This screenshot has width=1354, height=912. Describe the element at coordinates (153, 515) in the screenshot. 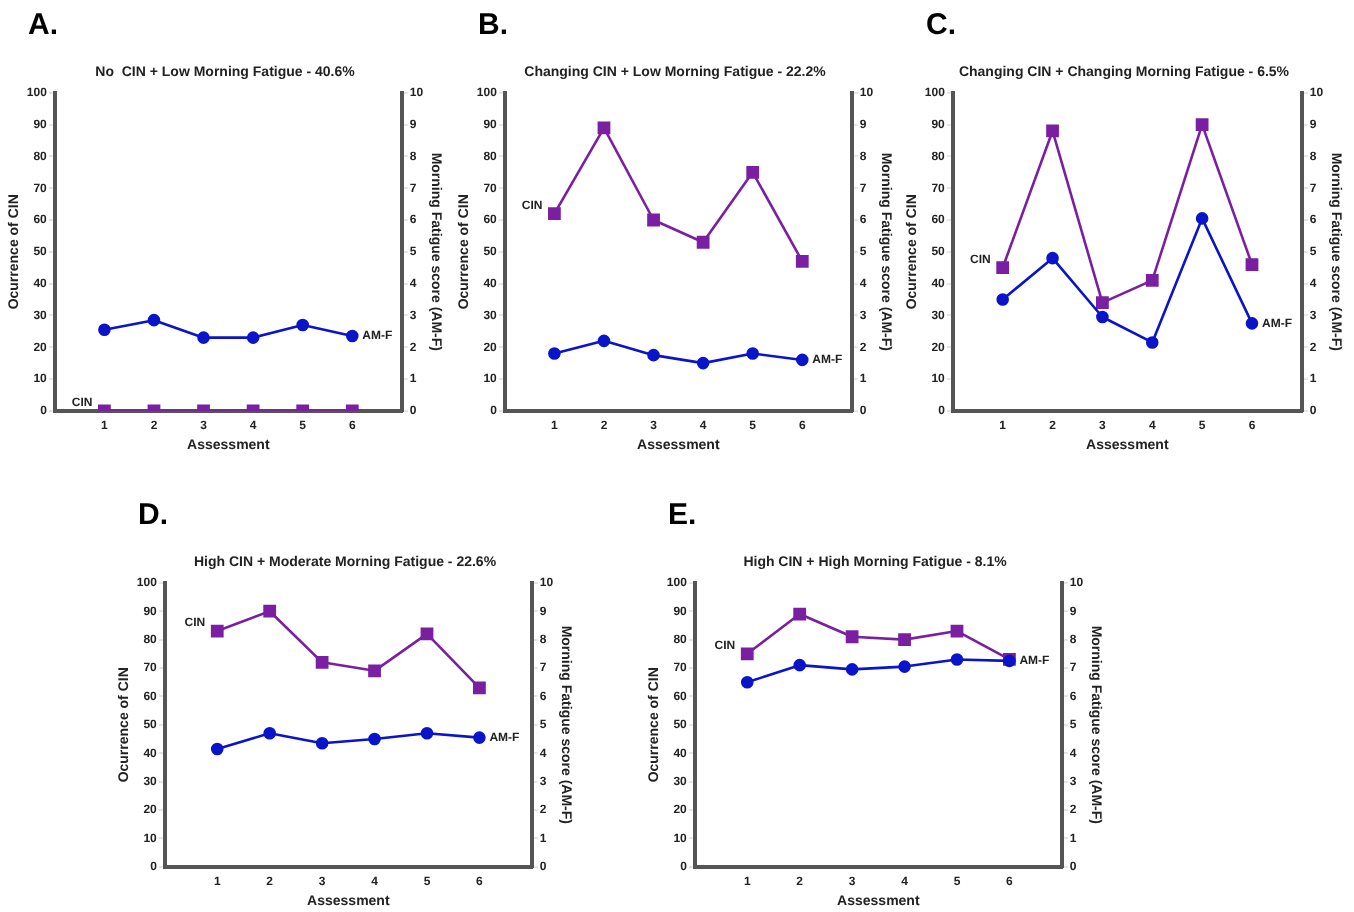

I see `text: D.` at that location.